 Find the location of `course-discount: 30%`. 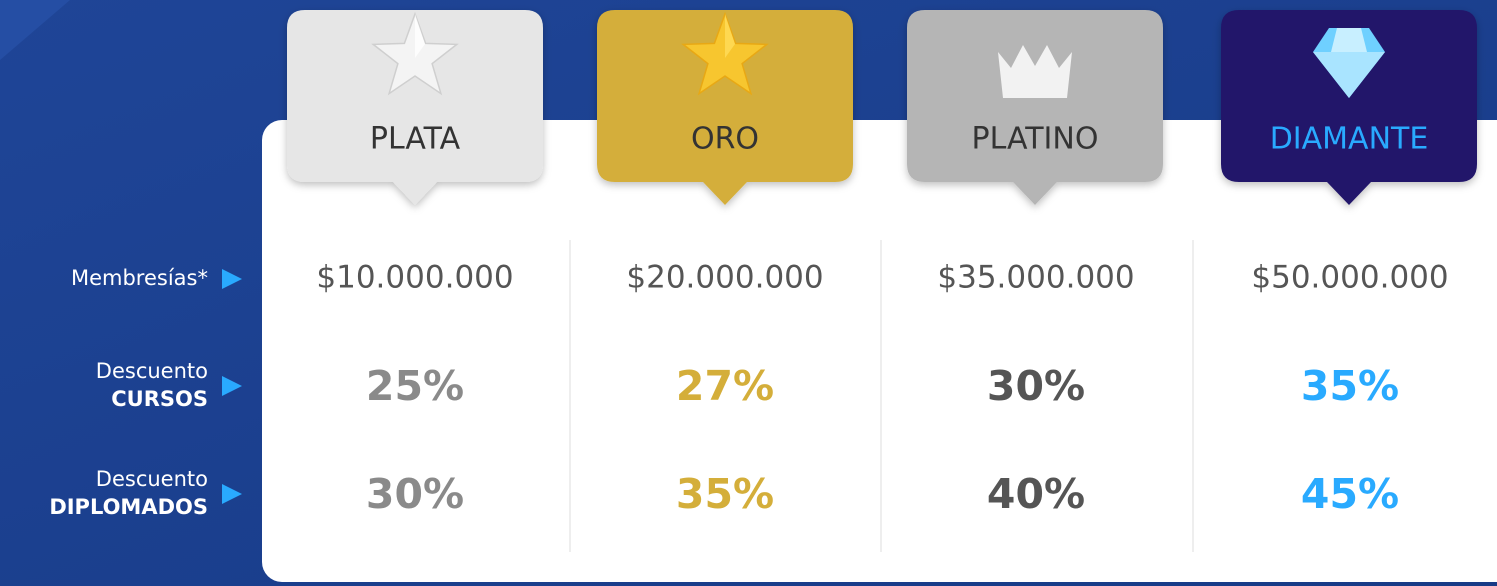

course-discount: 30% is located at coordinates (1036, 386).